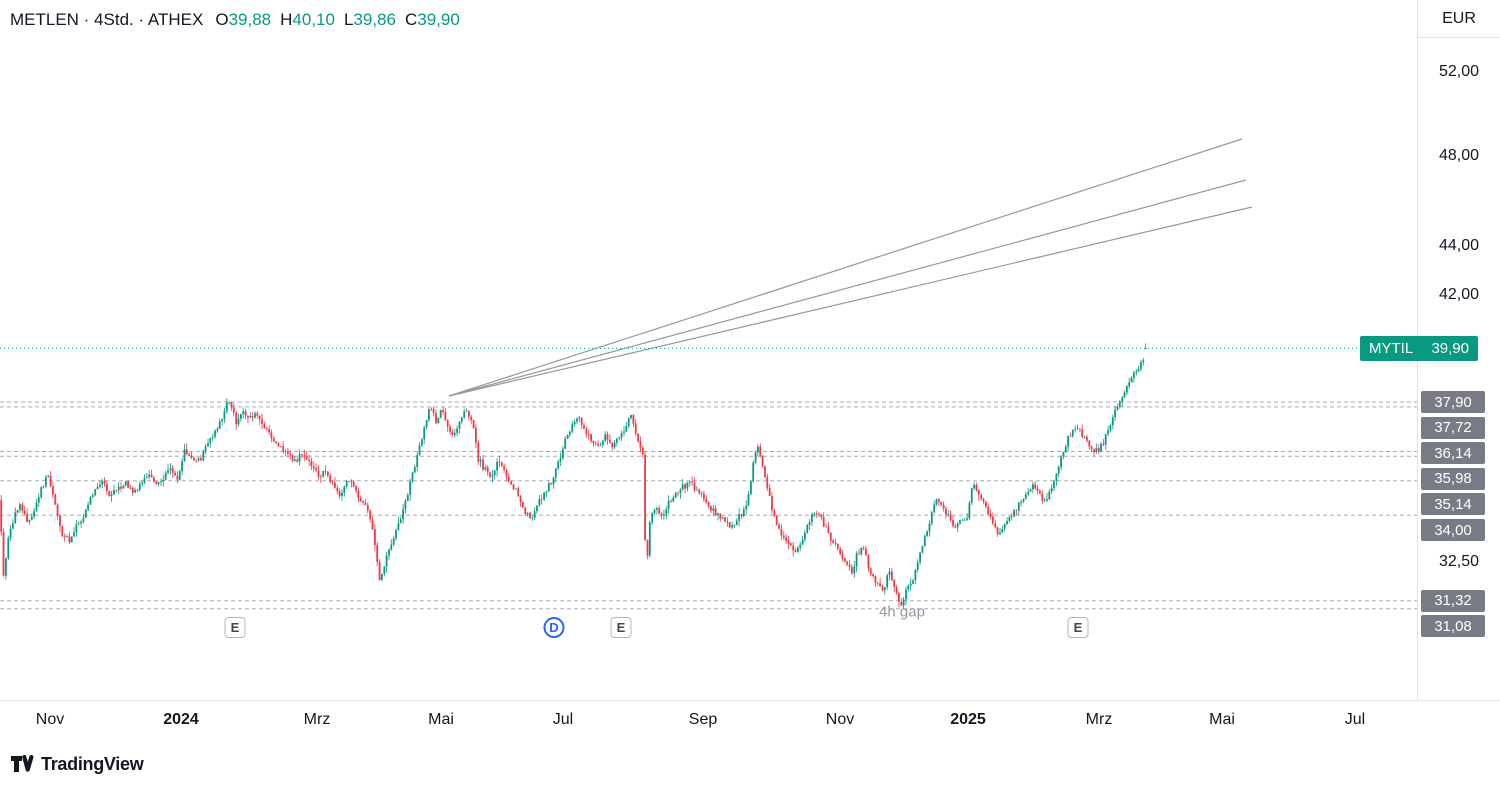 The width and height of the screenshot is (1500, 792). I want to click on price-level-badge: 31,08, so click(1453, 626).